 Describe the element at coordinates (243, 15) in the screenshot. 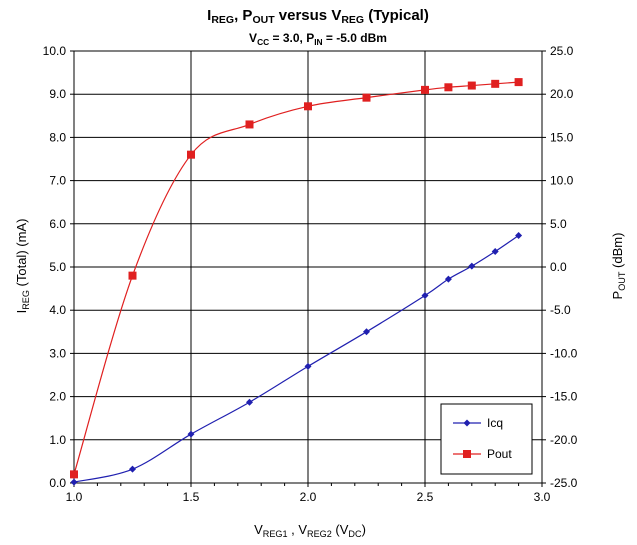

I see `label-part: , P` at that location.